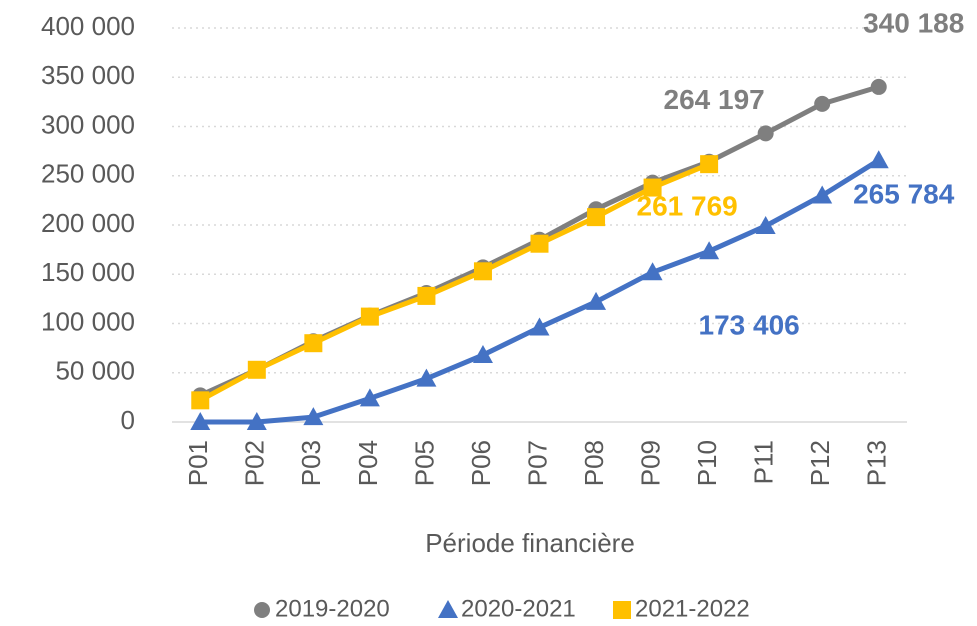  What do you see at coordinates (904, 194) in the screenshot?
I see `data-label: 265 784` at bounding box center [904, 194].